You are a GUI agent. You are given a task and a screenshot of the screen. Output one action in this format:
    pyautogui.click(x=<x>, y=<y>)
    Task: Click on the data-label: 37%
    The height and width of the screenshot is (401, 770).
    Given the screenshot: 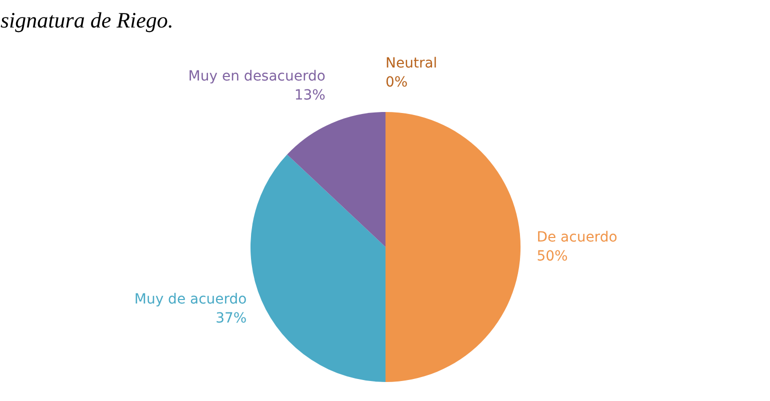 What is the action you would take?
    pyautogui.click(x=231, y=318)
    